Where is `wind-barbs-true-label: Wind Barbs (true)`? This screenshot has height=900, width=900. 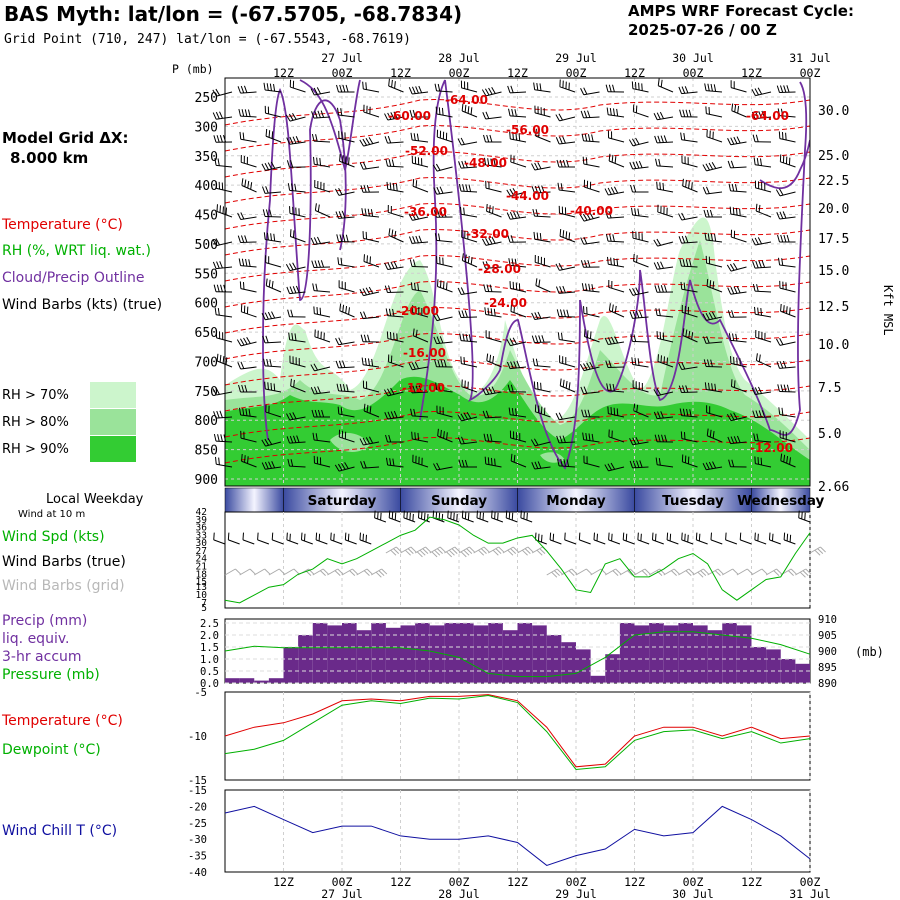 wind-barbs-true-label: Wind Barbs (true) is located at coordinates (64, 562).